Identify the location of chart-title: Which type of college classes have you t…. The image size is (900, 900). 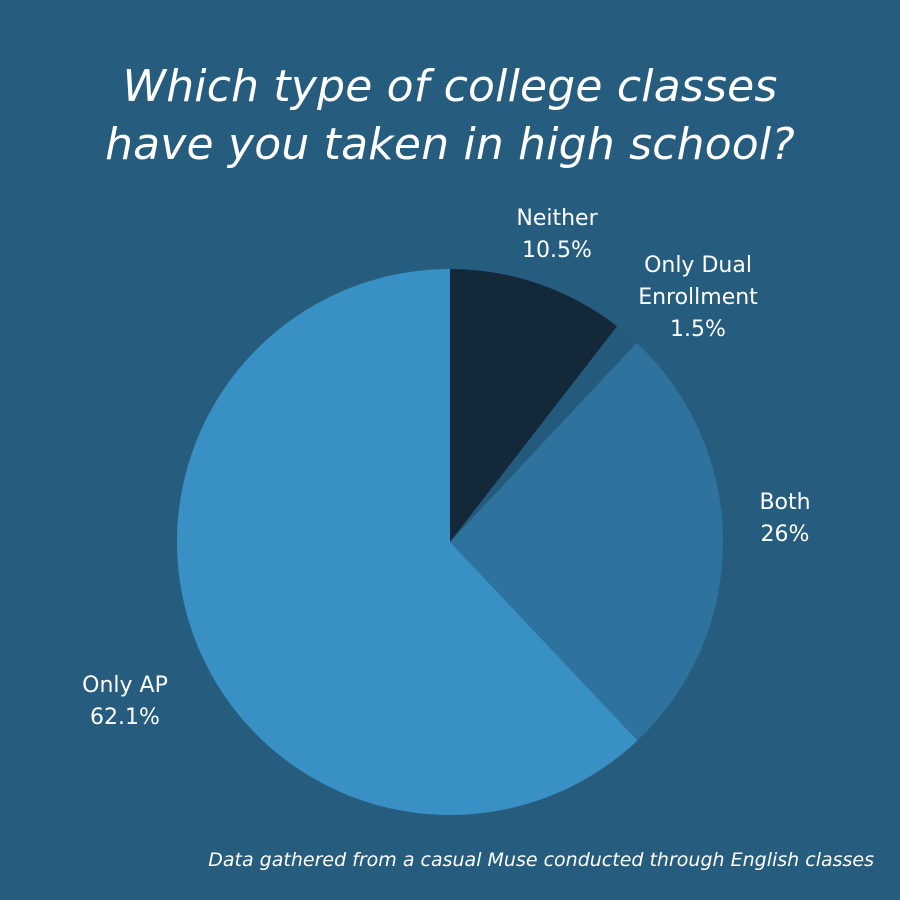
(450, 116).